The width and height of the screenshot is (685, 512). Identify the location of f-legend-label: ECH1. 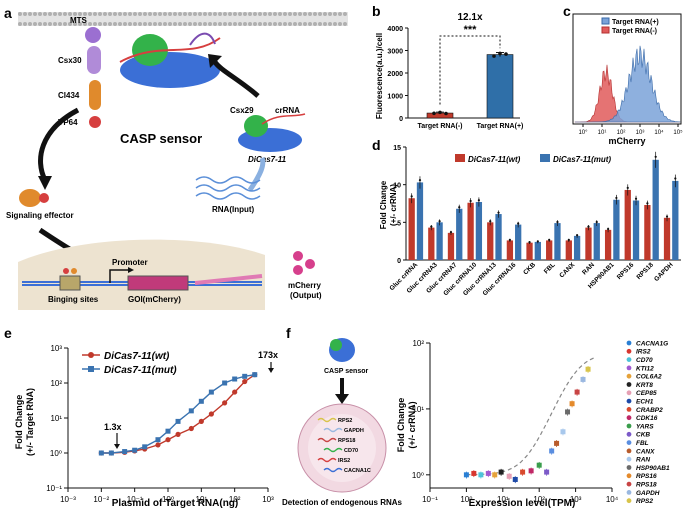
(645, 402).